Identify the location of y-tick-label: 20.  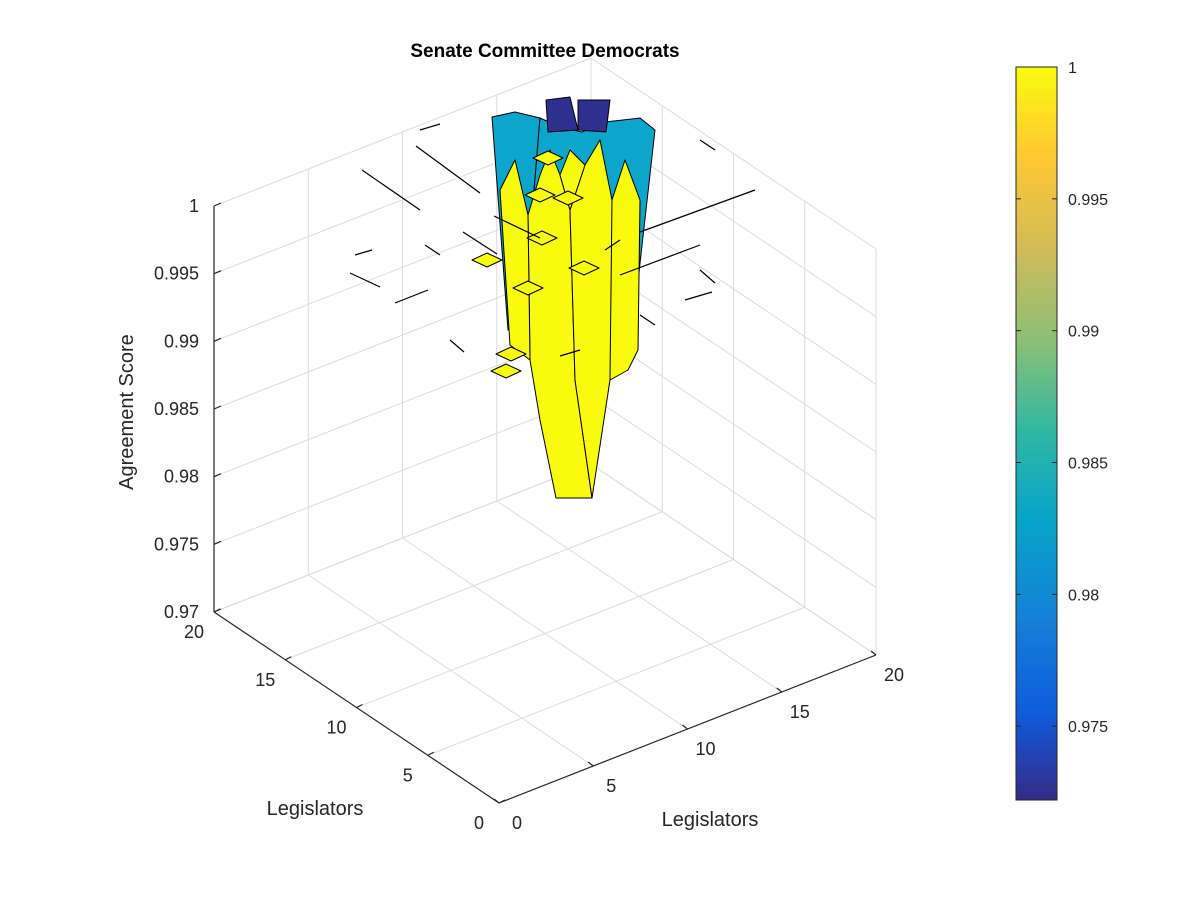
(194, 632).